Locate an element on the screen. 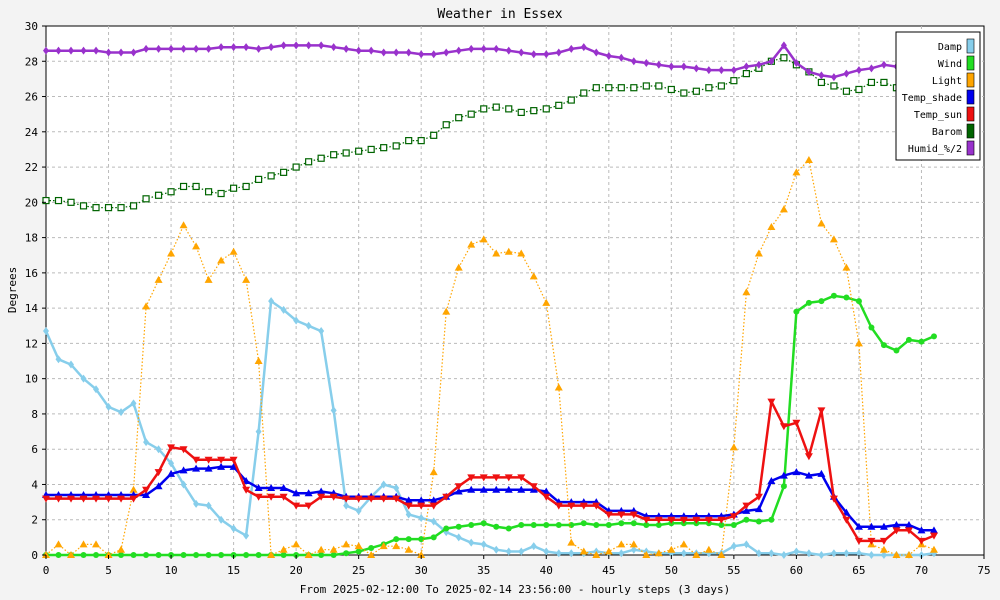 Image resolution: width=1000 pixels, height=600 pixels. x-tick-label: 15 is located at coordinates (233, 570).